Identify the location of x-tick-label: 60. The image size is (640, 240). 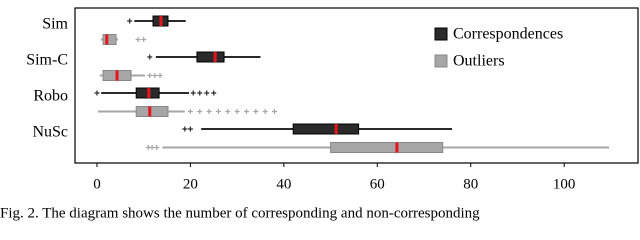
(377, 184).